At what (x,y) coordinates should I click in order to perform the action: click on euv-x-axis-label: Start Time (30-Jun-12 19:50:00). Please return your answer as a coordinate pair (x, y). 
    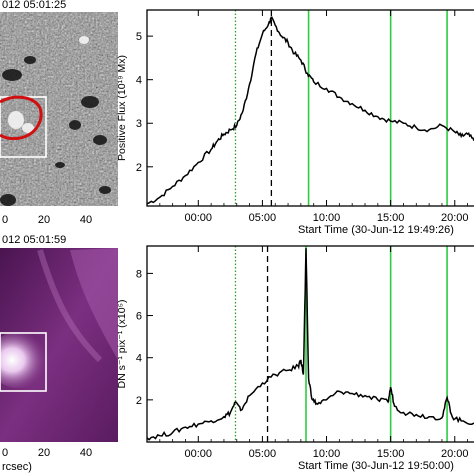
    Looking at the image, I should click on (376, 466).